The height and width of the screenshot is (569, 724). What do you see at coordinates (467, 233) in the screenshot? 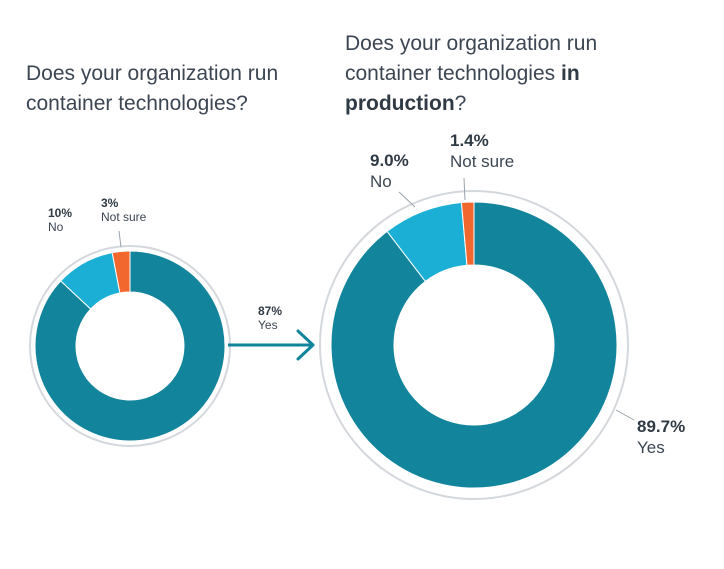
I see `right-slice-not-sure` at bounding box center [467, 233].